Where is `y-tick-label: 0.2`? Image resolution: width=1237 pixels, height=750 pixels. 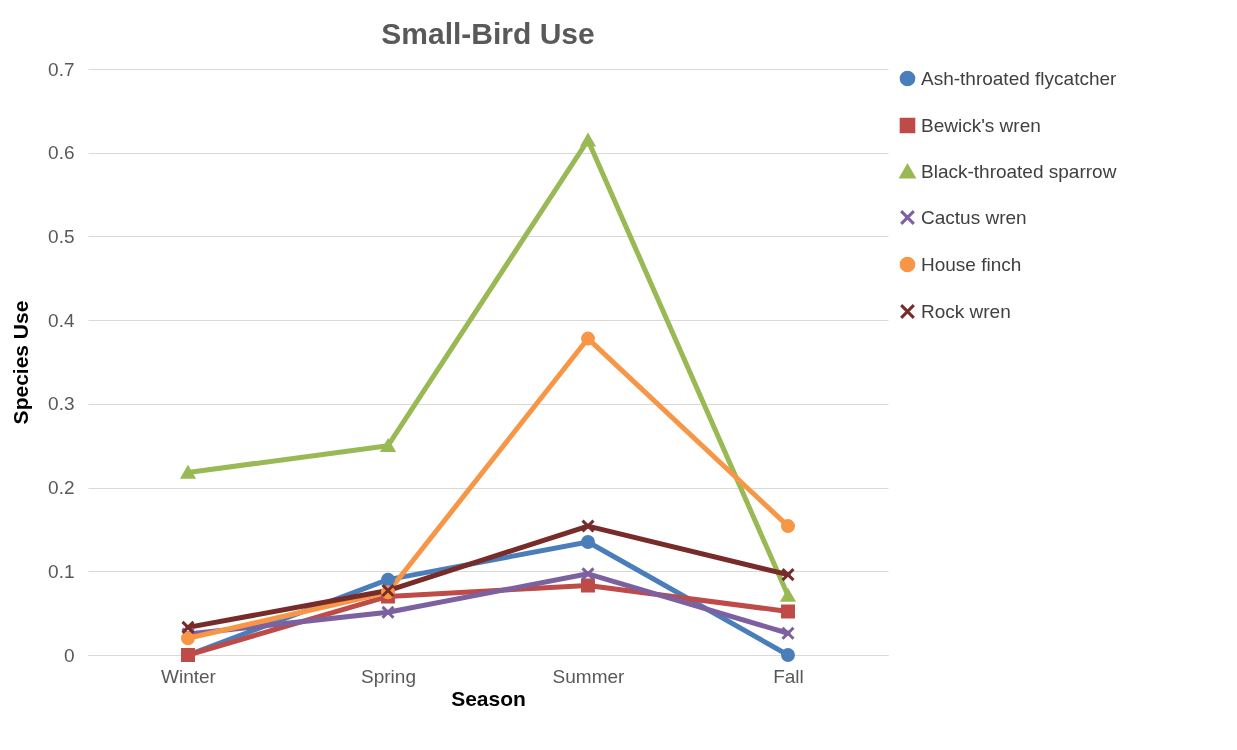
y-tick-label: 0.2 is located at coordinates (61, 488).